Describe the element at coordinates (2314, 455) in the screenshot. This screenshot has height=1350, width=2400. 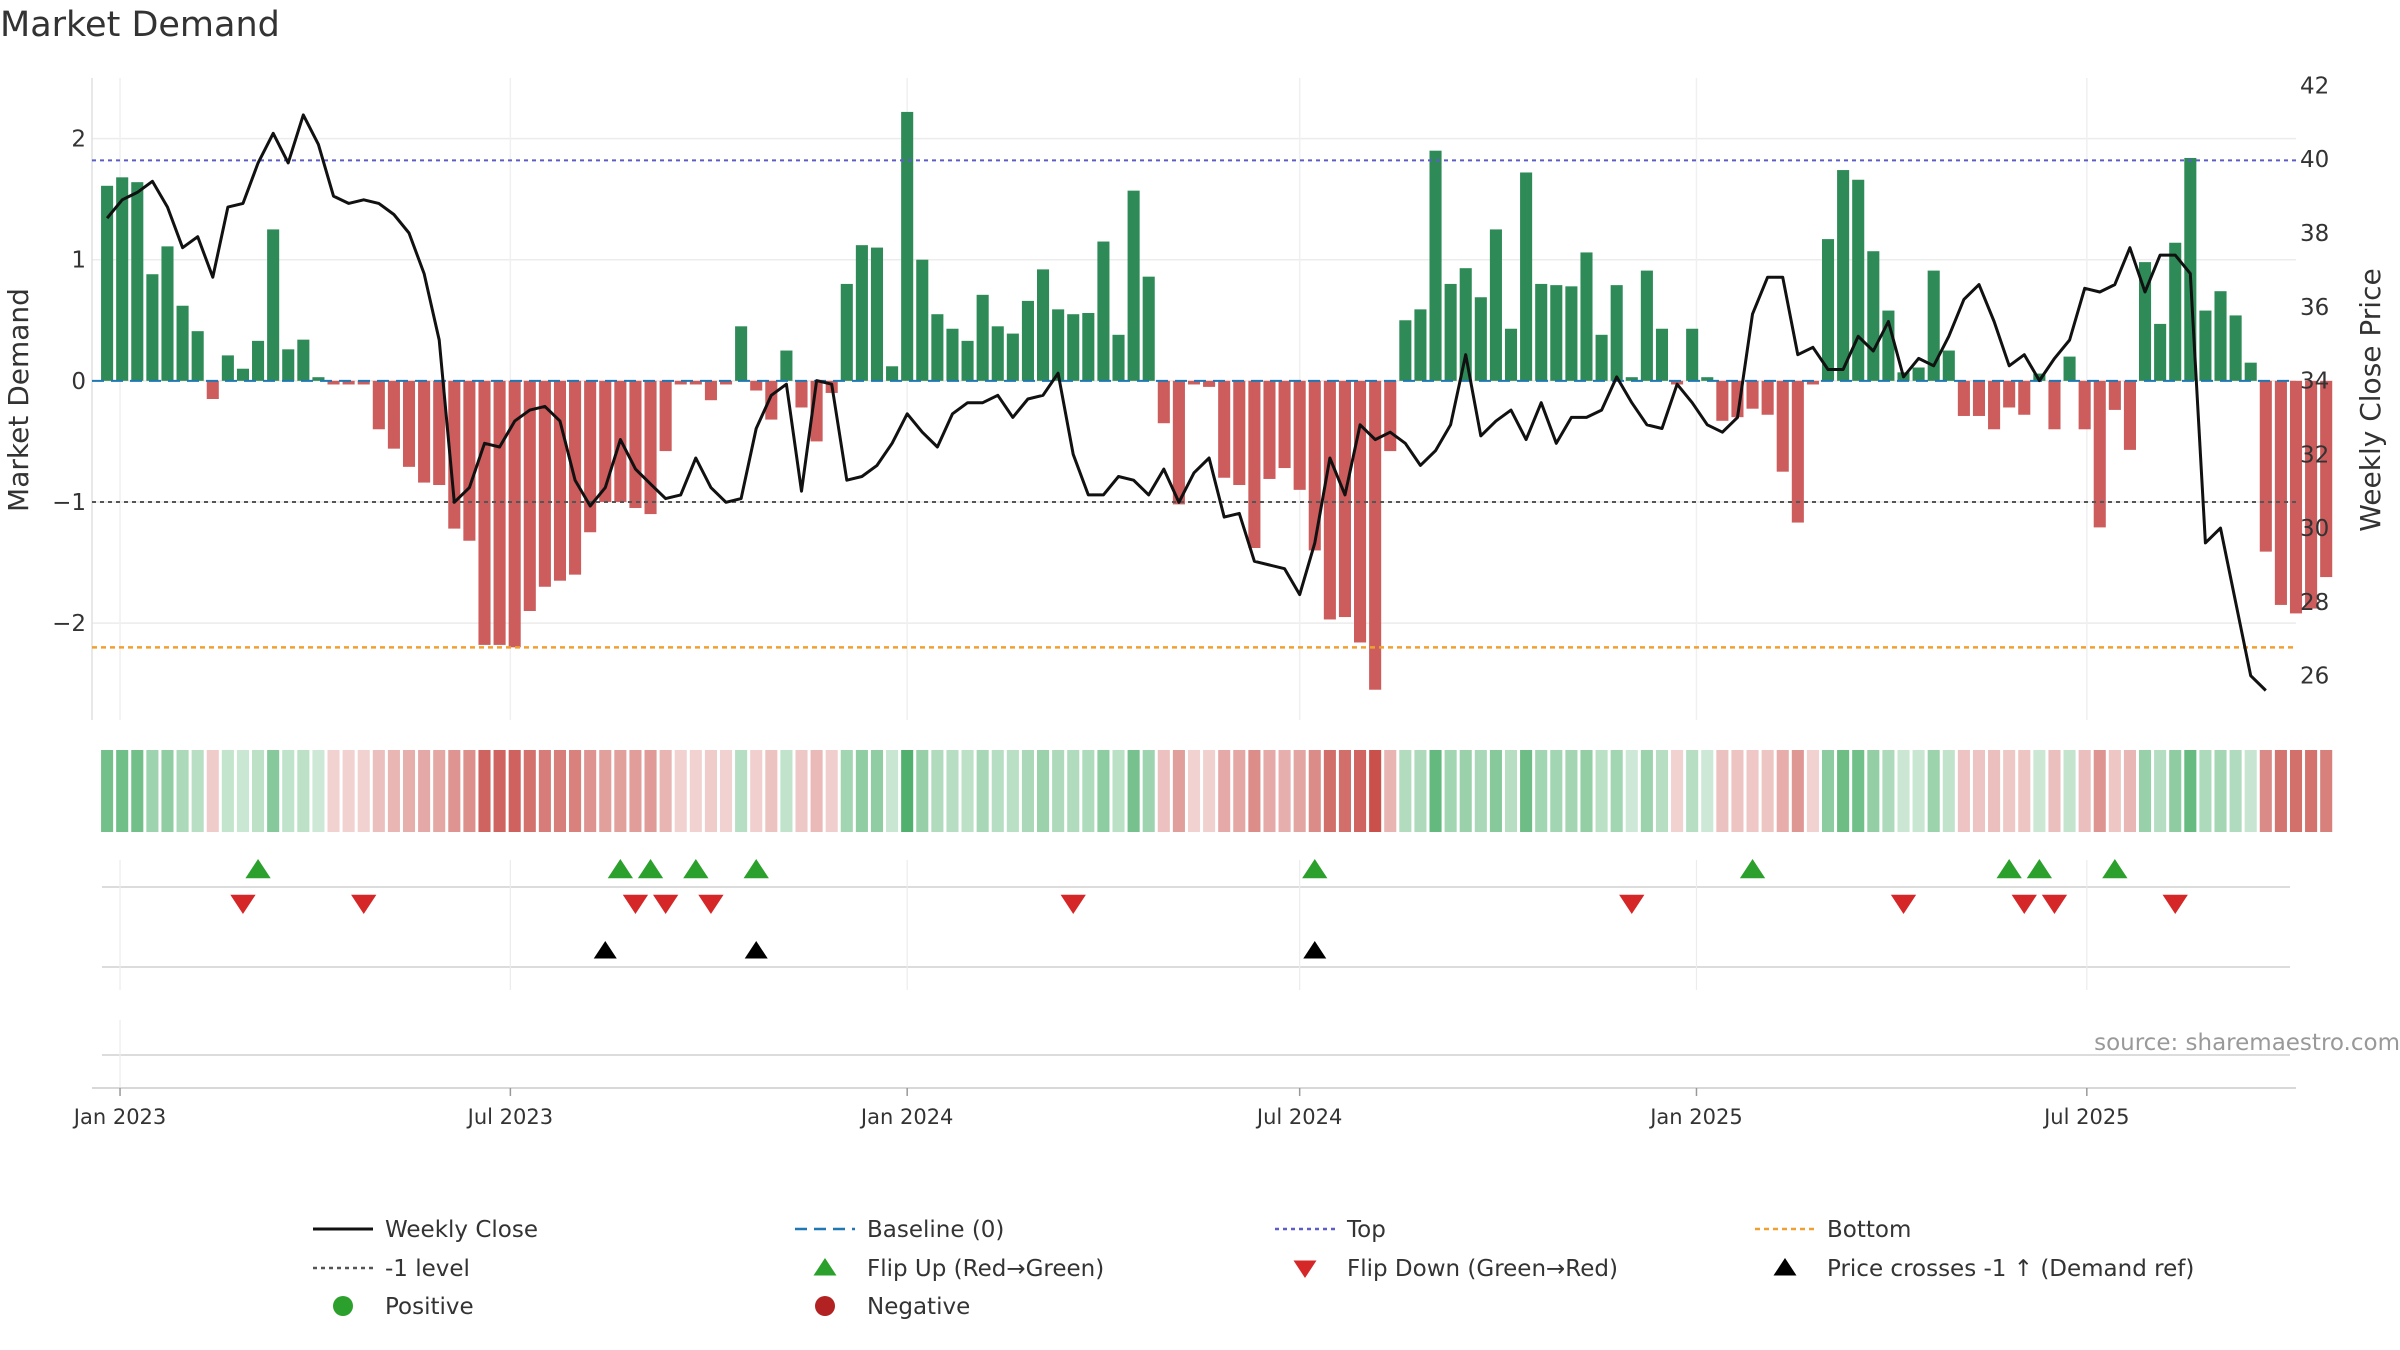
I see `y2-tick-label: 32` at that location.